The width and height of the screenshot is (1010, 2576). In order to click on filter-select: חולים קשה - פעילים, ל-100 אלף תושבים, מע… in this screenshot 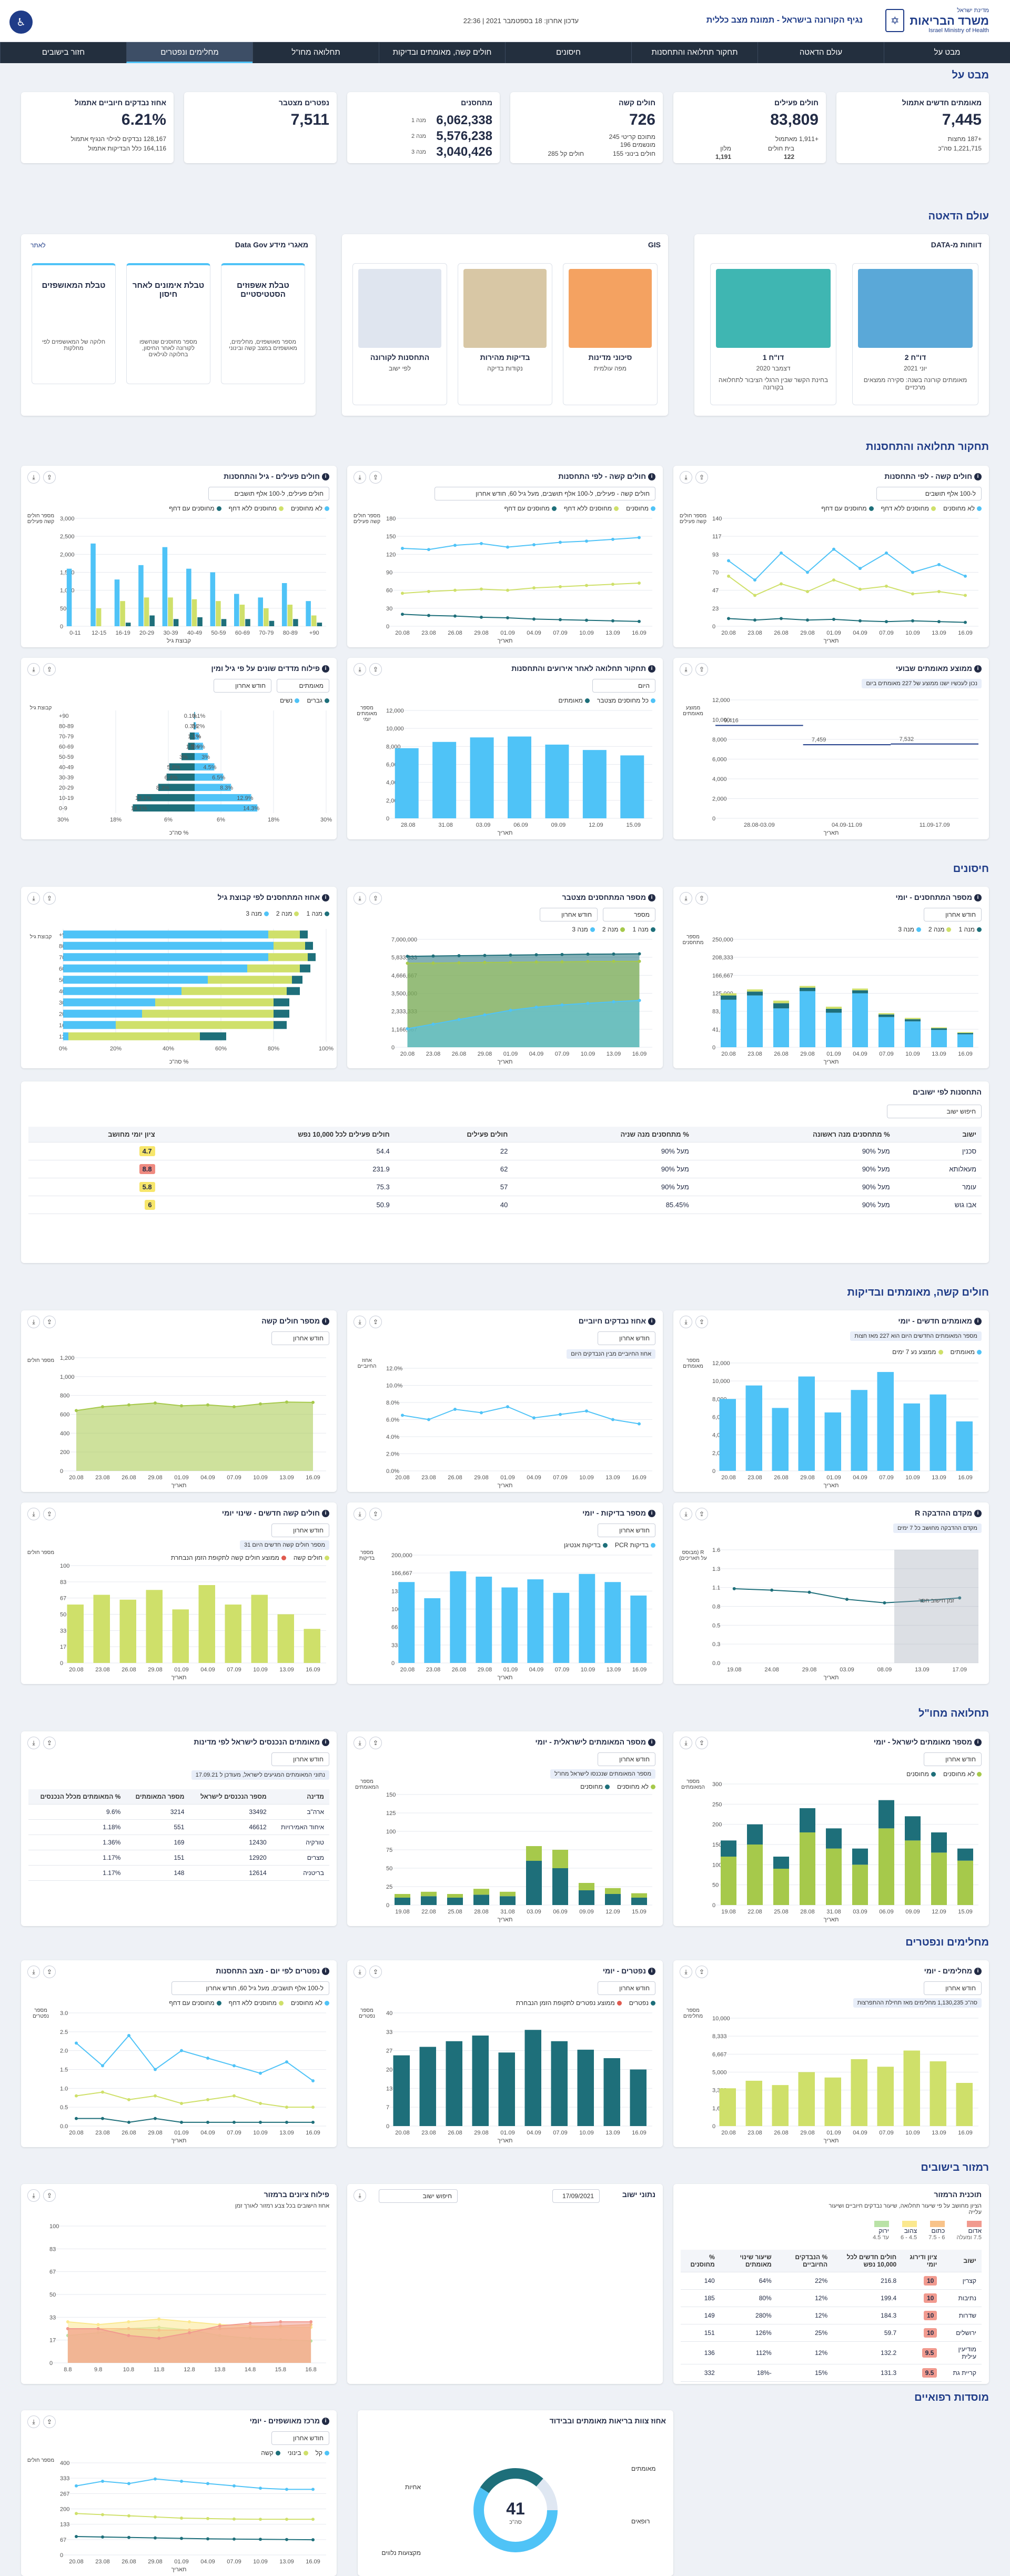, I will do `click(545, 493)`.